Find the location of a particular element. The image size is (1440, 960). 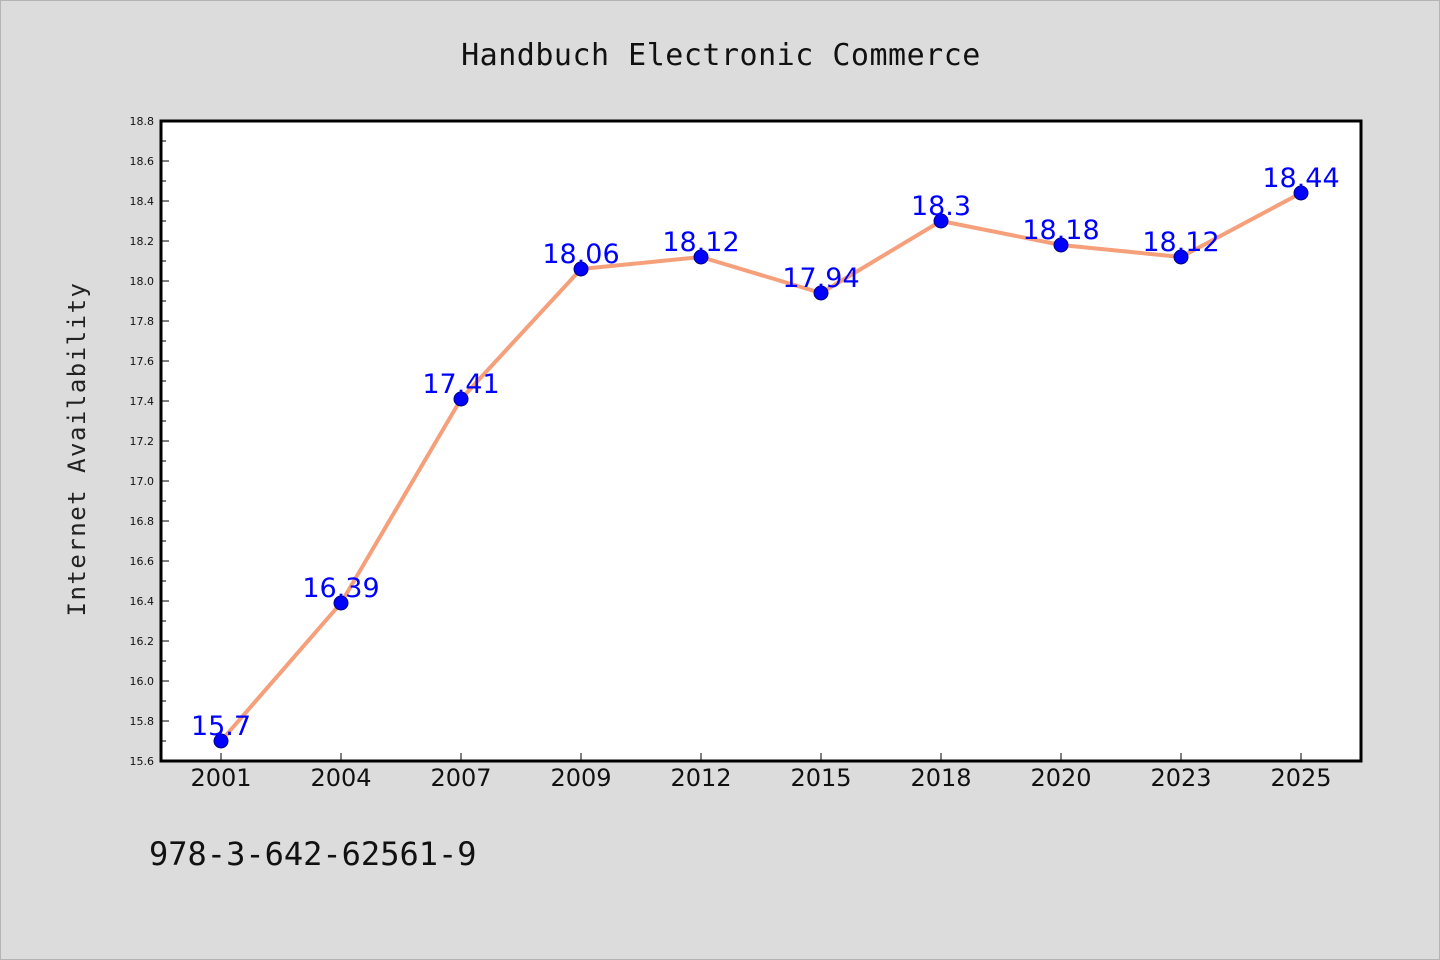

chart-title: Handbuch Electronic Commerce is located at coordinates (721, 55).